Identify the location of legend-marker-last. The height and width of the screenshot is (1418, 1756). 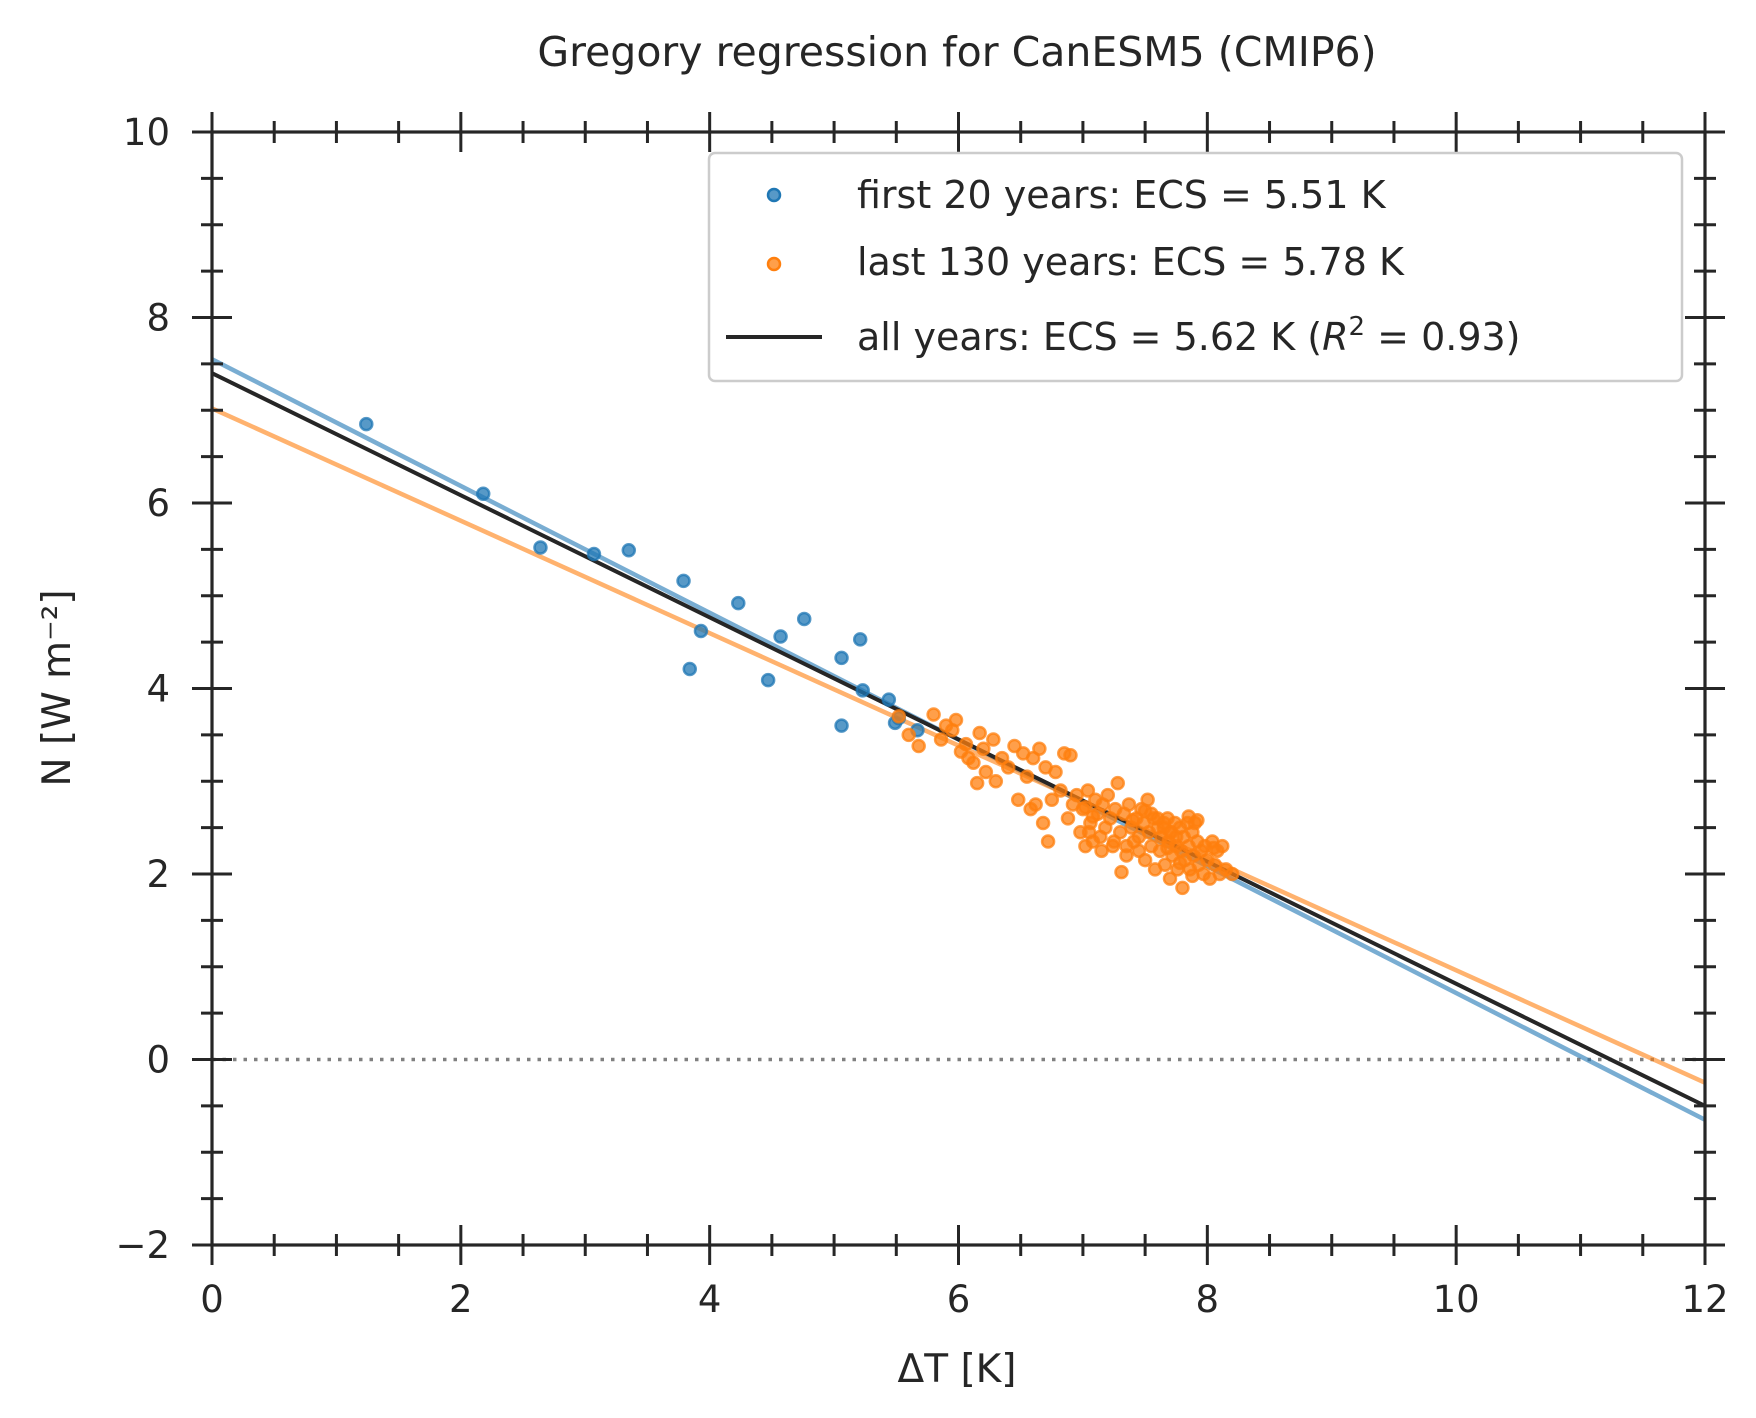
(774, 264).